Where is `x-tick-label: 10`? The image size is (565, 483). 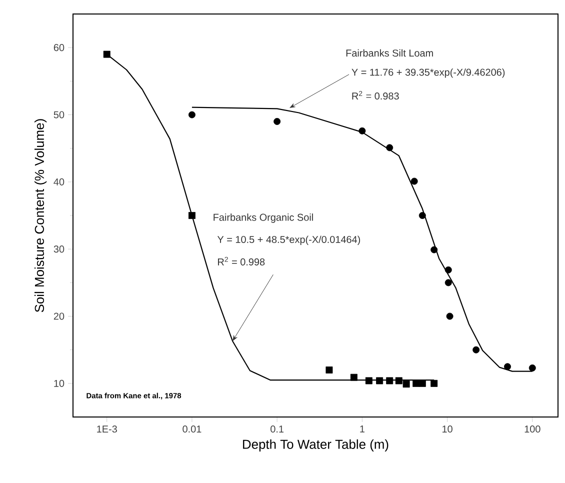 x-tick-label: 10 is located at coordinates (447, 429).